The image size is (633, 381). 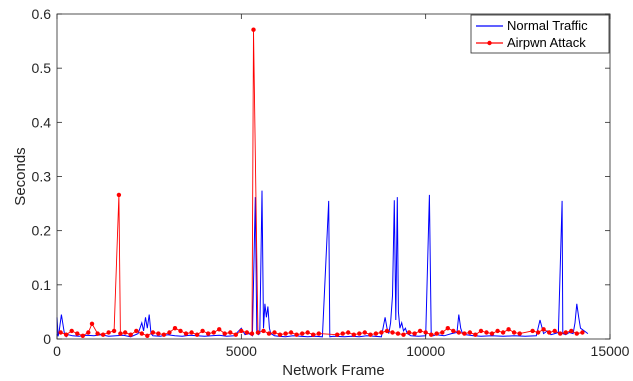 I want to click on legend-label-normal-traffic: Normal Traffic, so click(x=547, y=25).